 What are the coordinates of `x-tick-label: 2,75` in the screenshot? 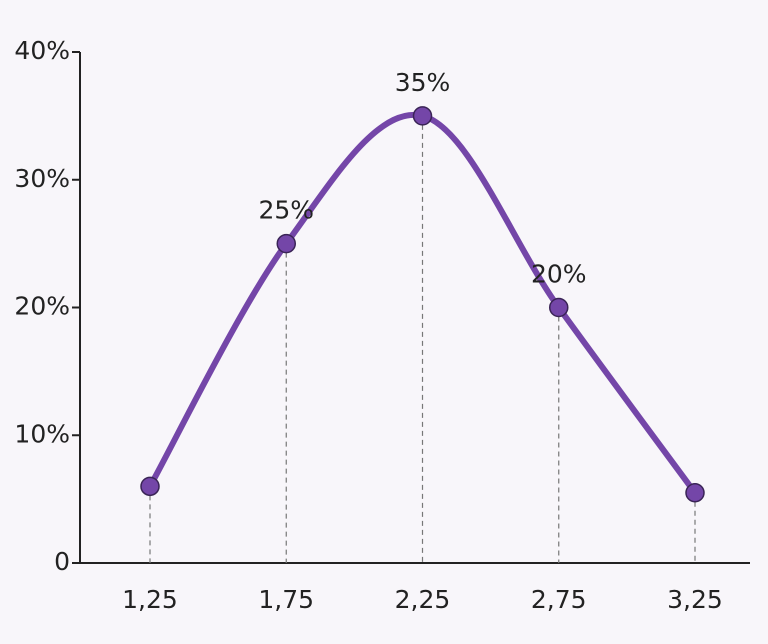 It's located at (559, 599).